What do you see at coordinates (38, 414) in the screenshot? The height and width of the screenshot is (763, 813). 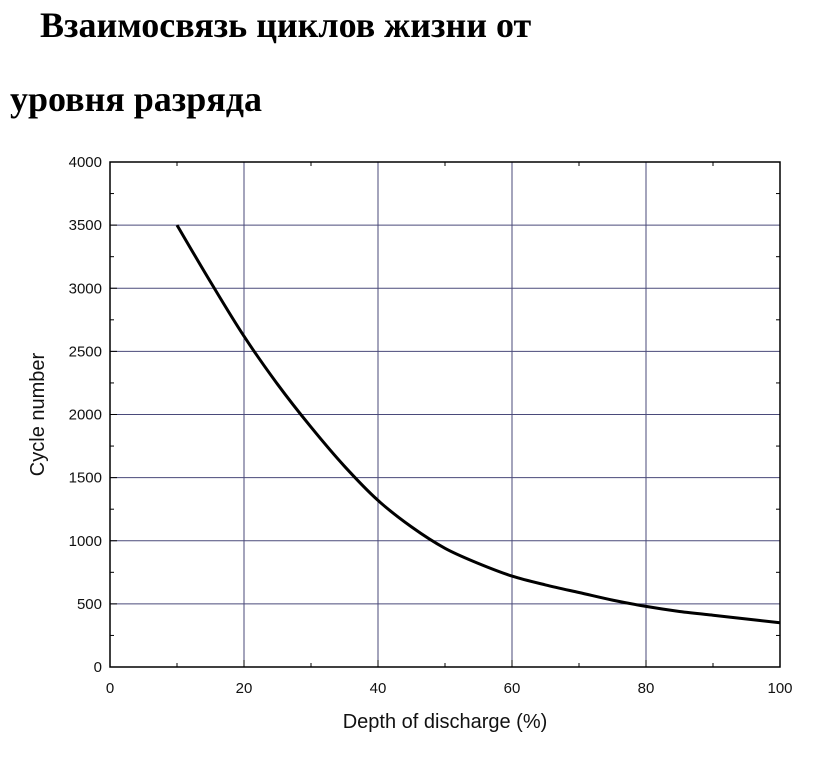 I see `y-axis-label: Cycle number` at bounding box center [38, 414].